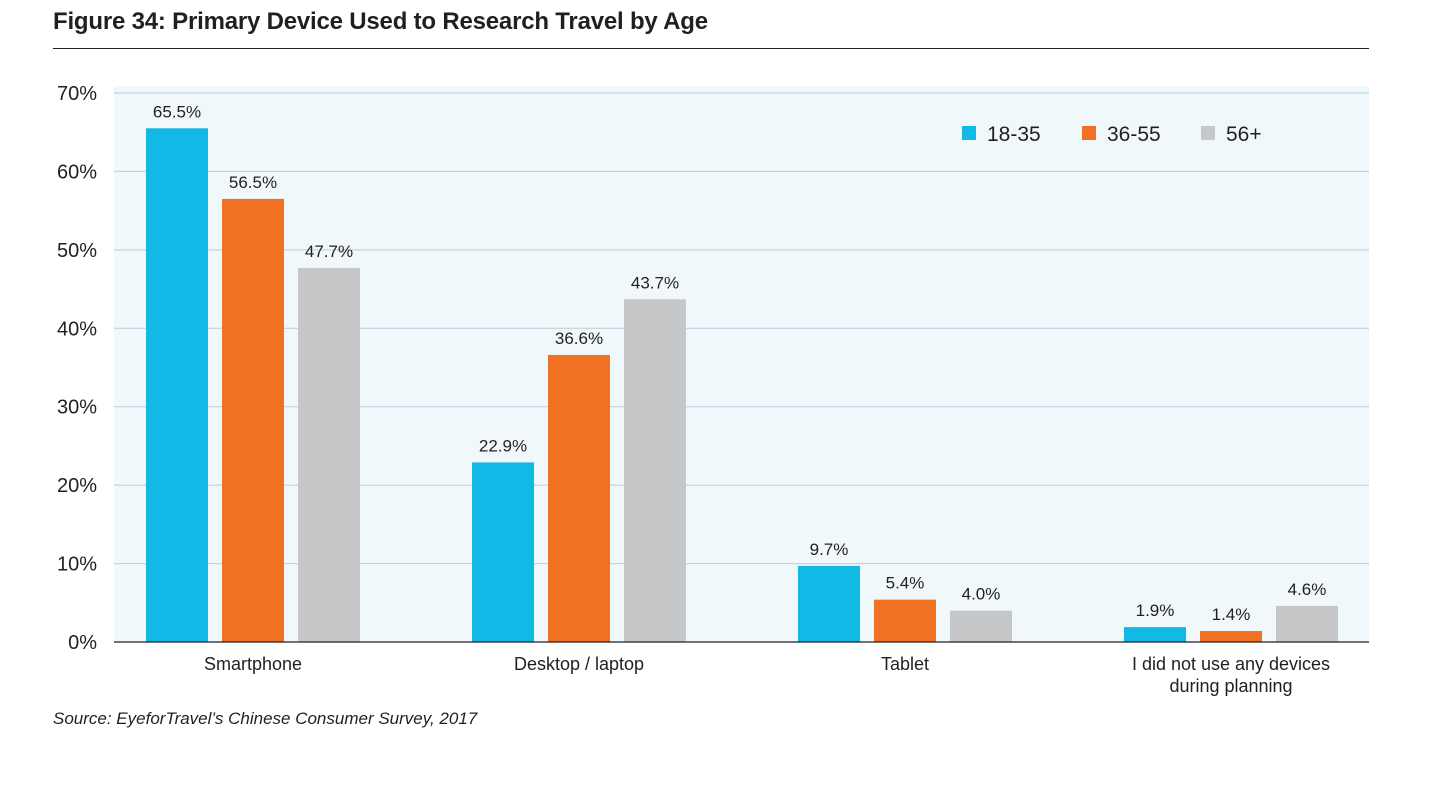 This screenshot has height=798, width=1433. I want to click on y-tick-label: 30%, so click(77, 408).